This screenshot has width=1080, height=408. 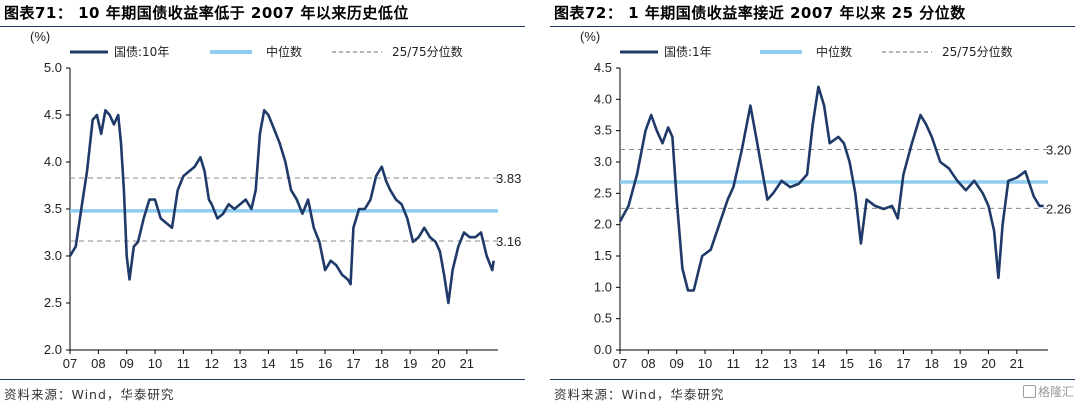 I want to click on annotation-upper-quartile: 3.83, so click(x=508, y=178).